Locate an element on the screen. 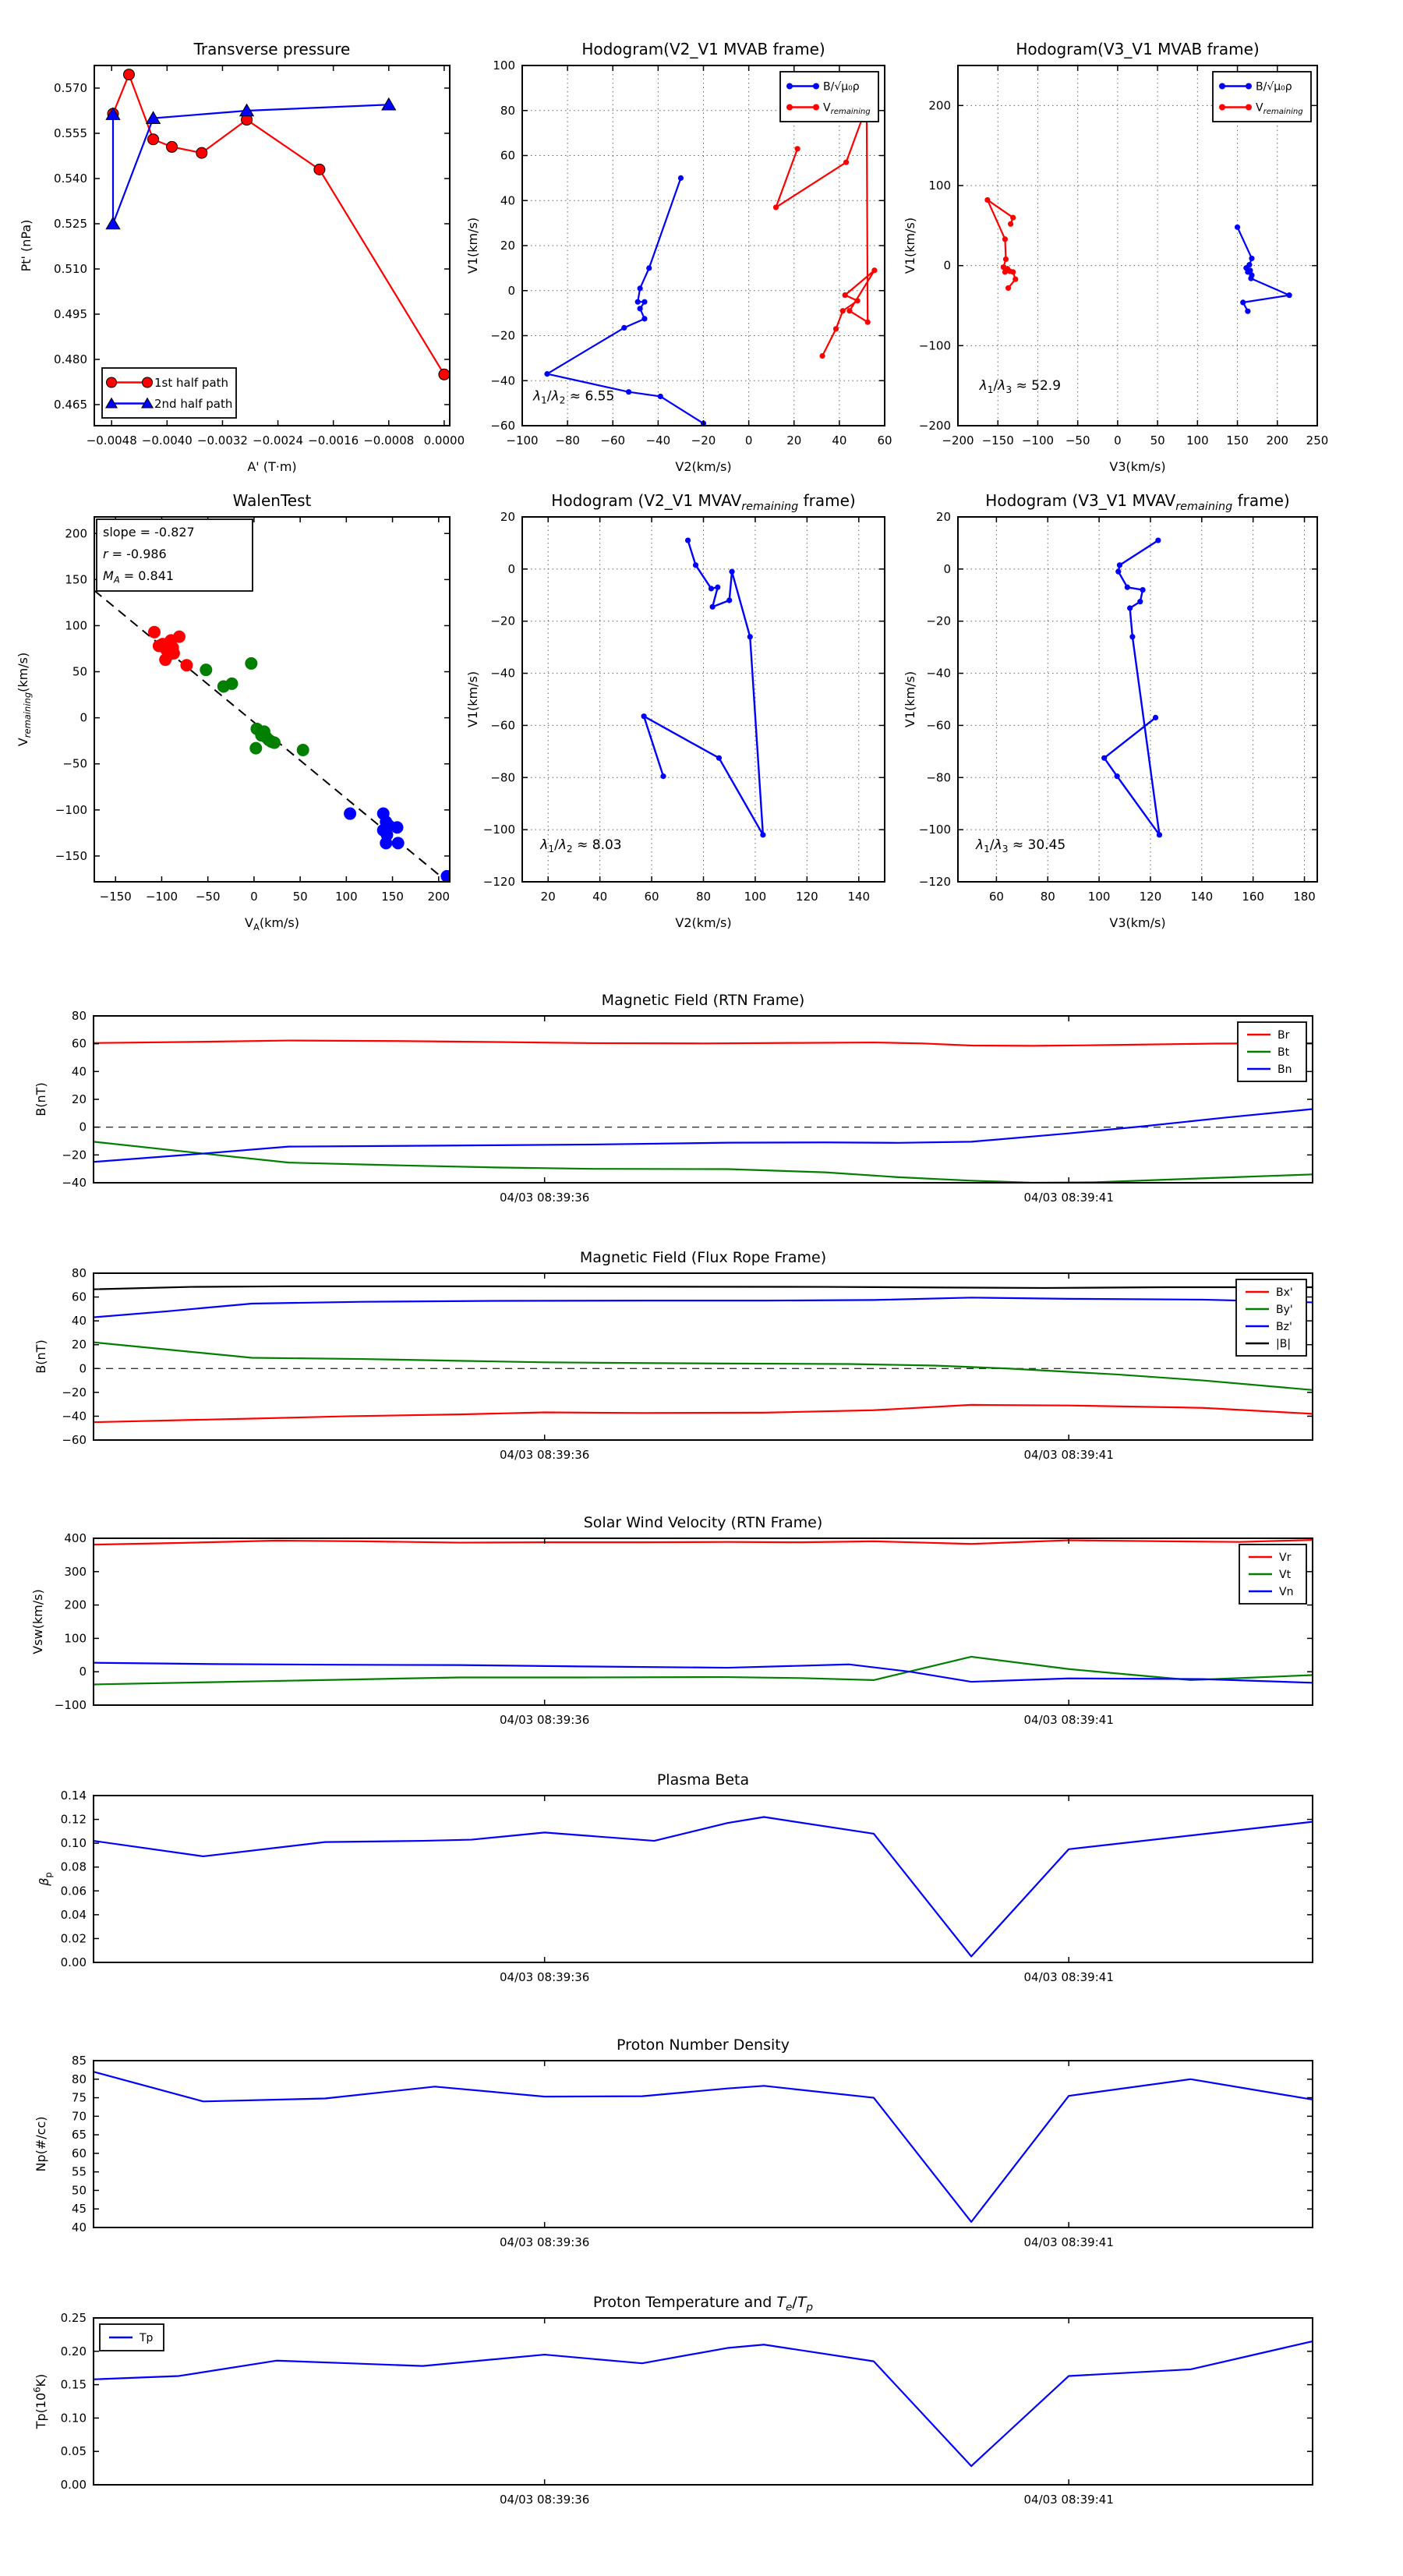 The width and height of the screenshot is (1403, 2576). y-axis-label: Np(#/cc) is located at coordinates (41, 2144).